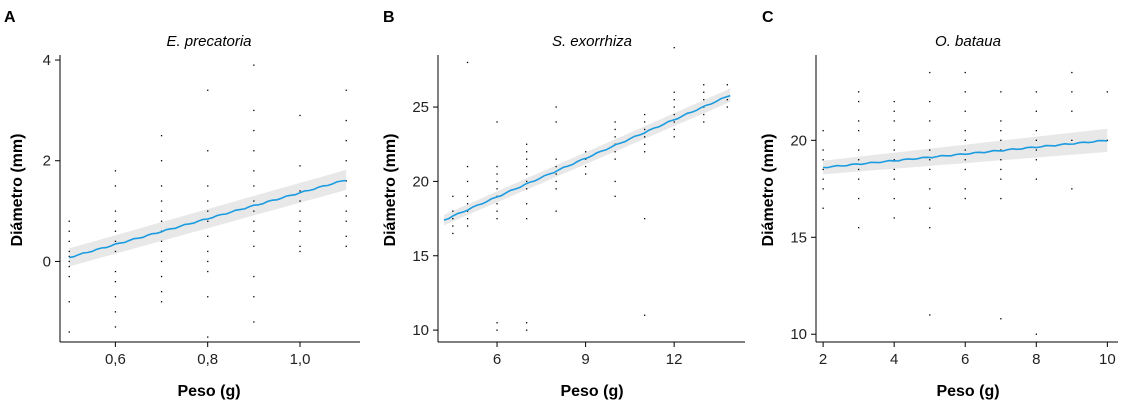  I want to click on y-tick-label-a: 2, so click(47, 161).